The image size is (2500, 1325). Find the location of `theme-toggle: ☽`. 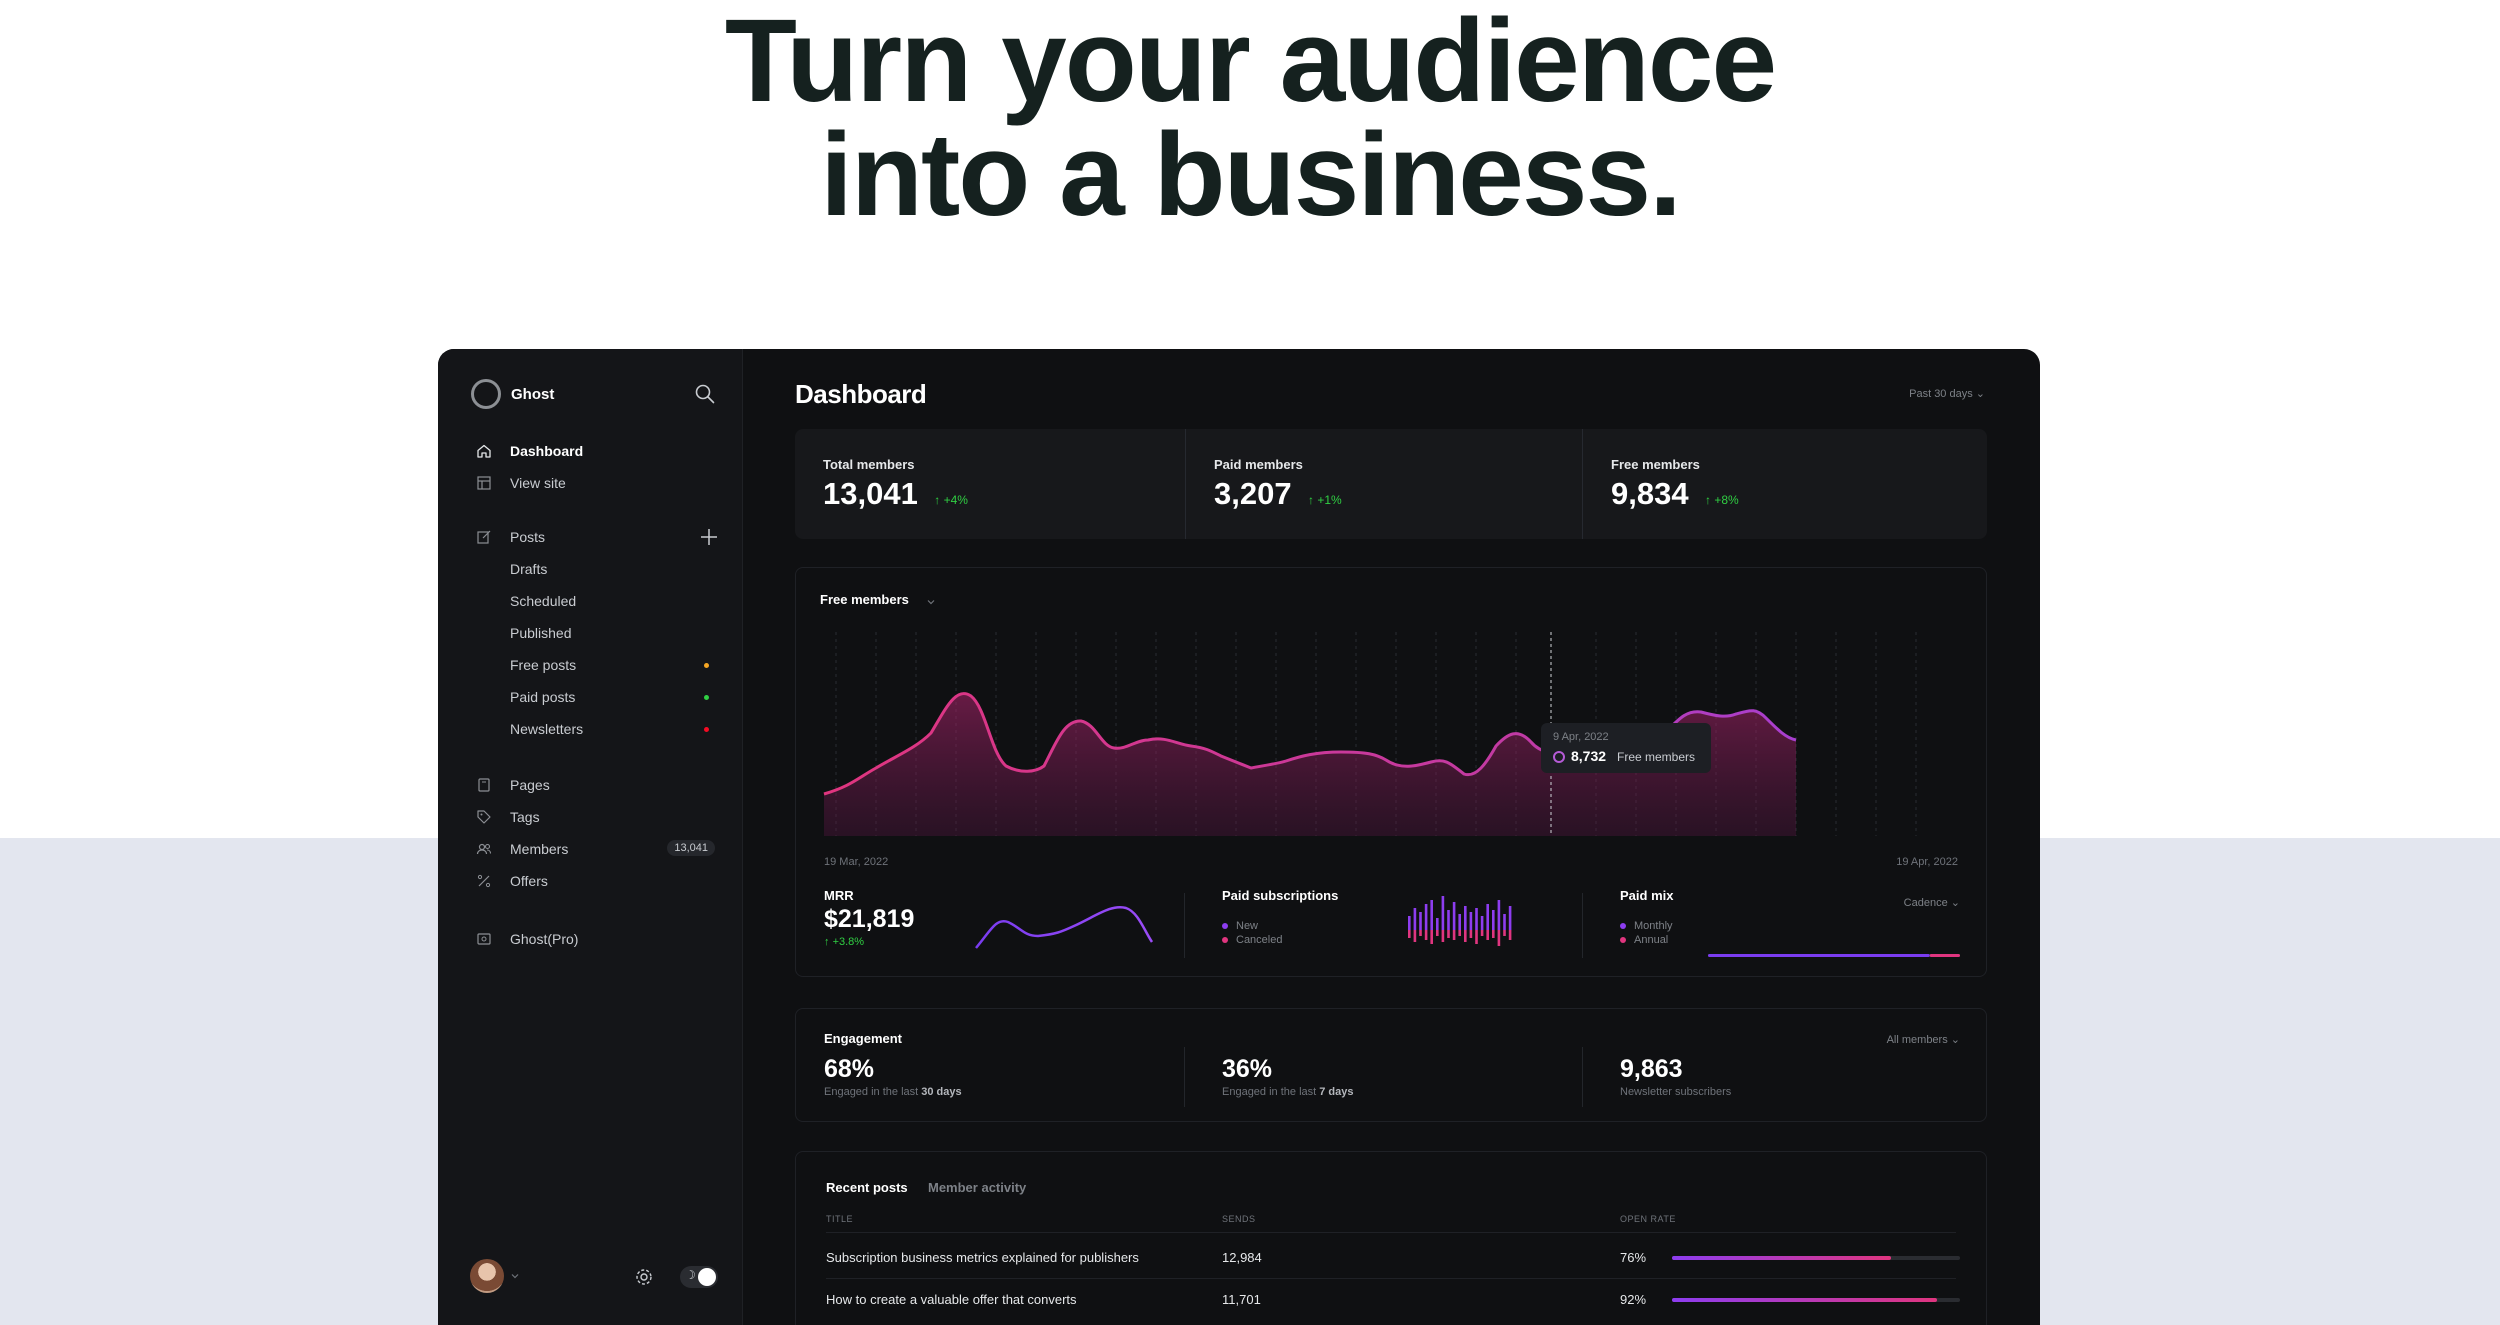

theme-toggle: ☽ is located at coordinates (699, 1277).